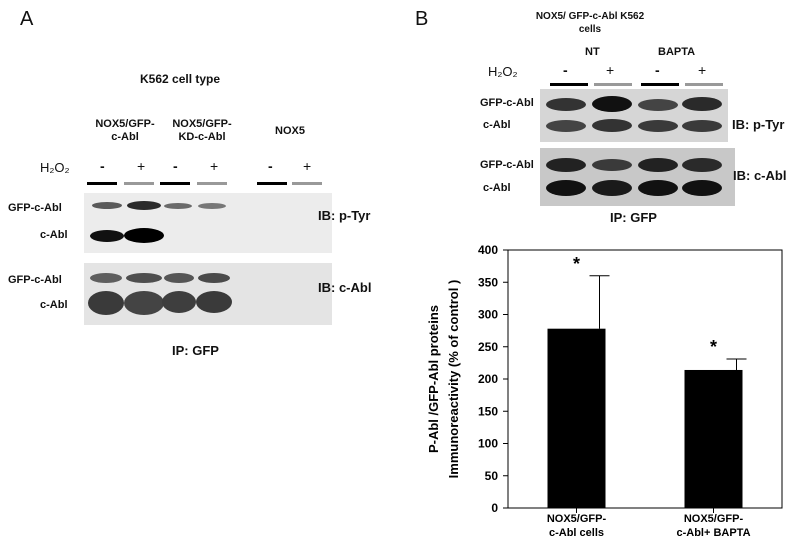 Image resolution: width=800 pixels, height=544 pixels. What do you see at coordinates (54, 235) in the screenshot?
I see `band-label-a-ptyr-cabl: c-Abl` at bounding box center [54, 235].